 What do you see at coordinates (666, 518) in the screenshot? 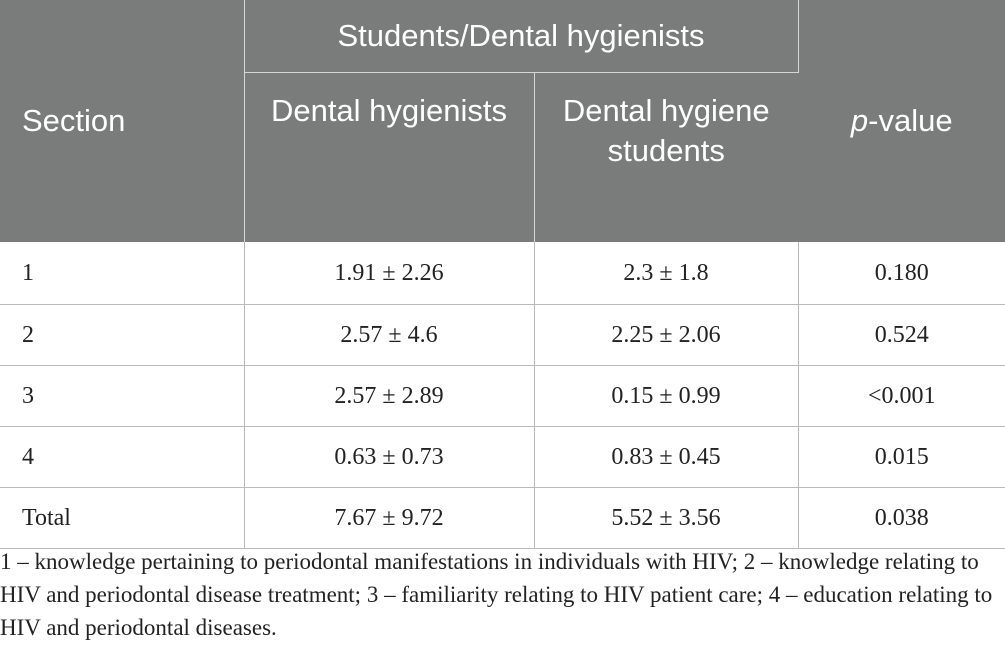
I see `cell-students: 5.52 ± 3.56` at bounding box center [666, 518].